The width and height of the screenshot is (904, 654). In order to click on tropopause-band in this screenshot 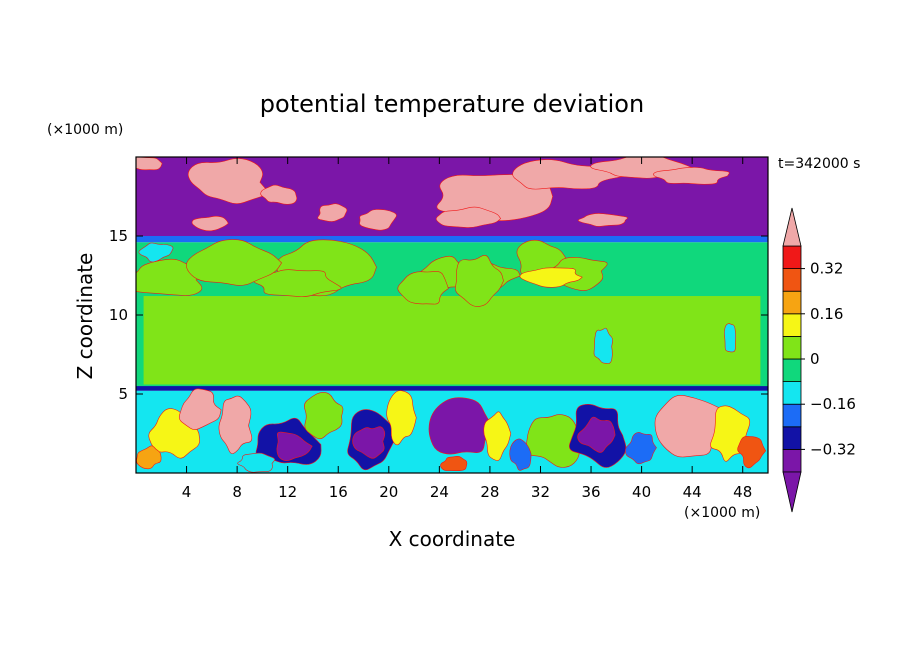, I will do `click(452, 239)`.